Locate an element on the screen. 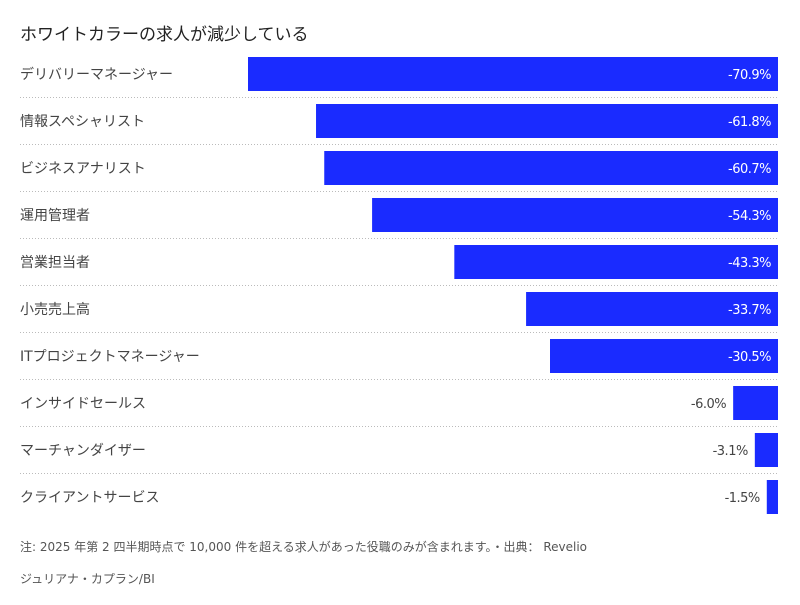 Image resolution: width=800 pixels, height=605 pixels. category-label: クライアントサービス is located at coordinates (89, 498).